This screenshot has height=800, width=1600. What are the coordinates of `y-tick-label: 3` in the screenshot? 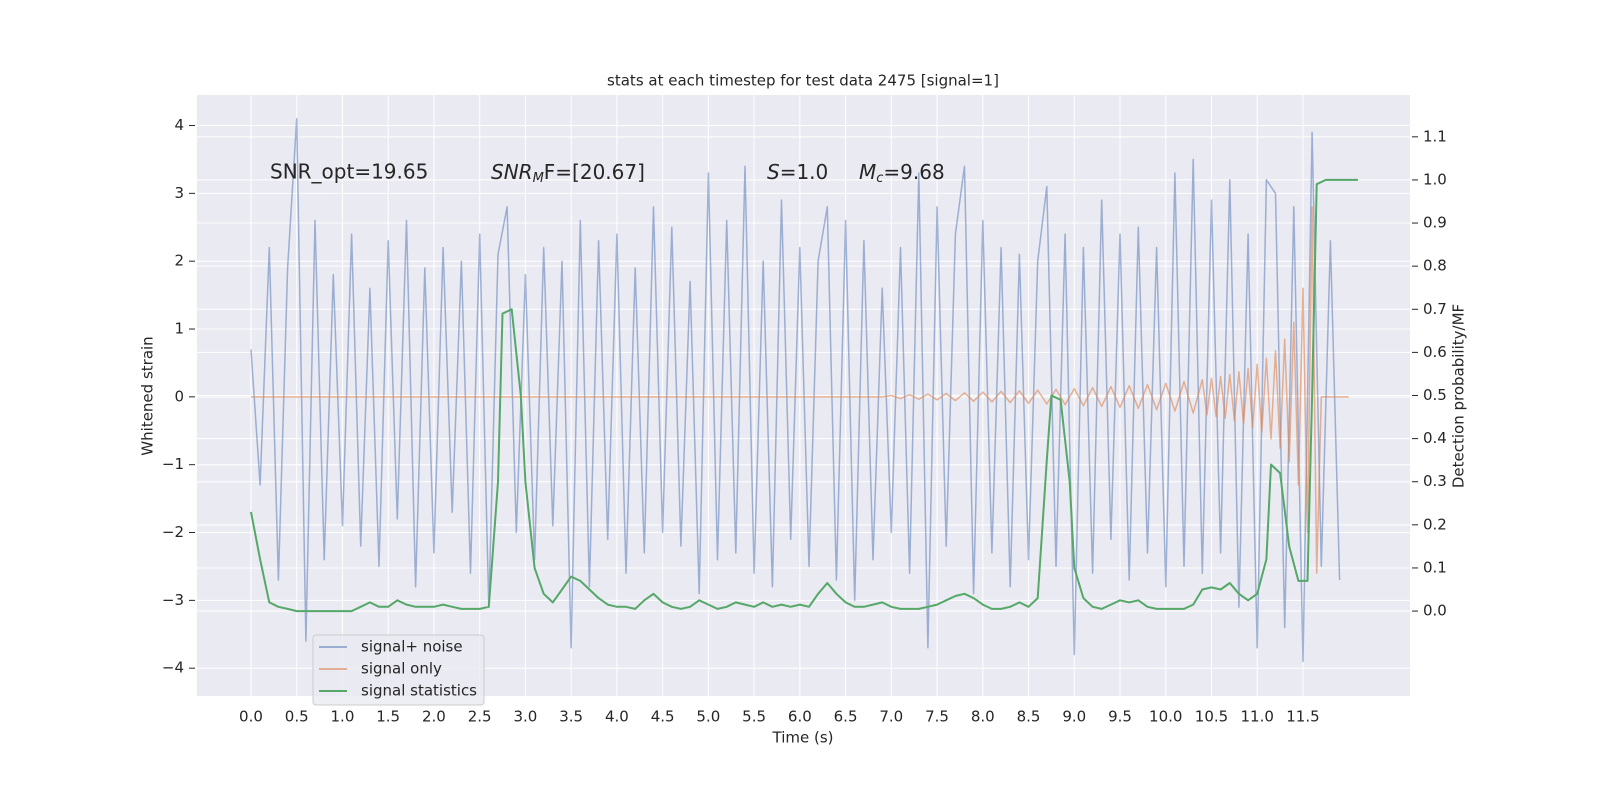 It's located at (179, 193).